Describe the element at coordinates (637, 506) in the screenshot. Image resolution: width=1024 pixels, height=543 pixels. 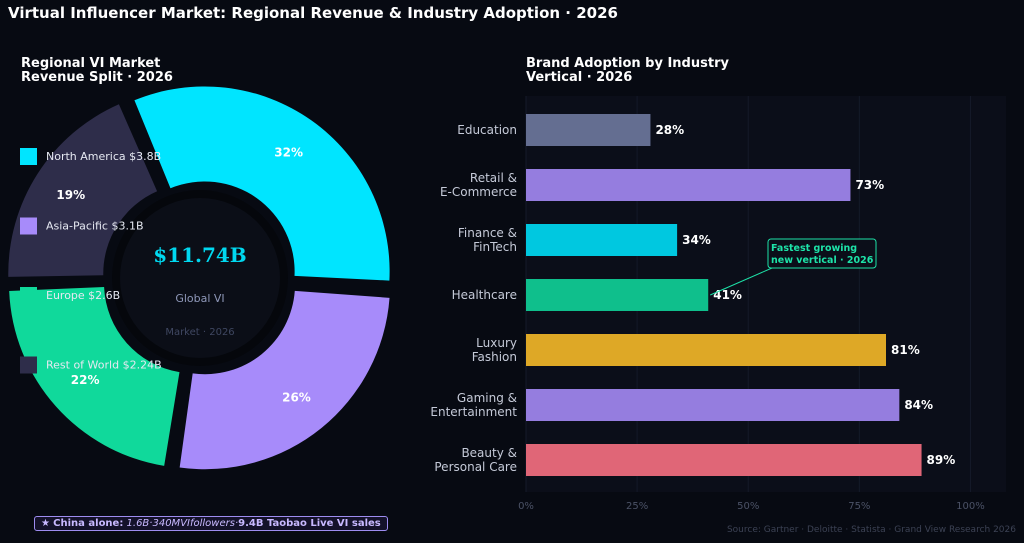
I see `x-tick-label-25: 25%` at that location.